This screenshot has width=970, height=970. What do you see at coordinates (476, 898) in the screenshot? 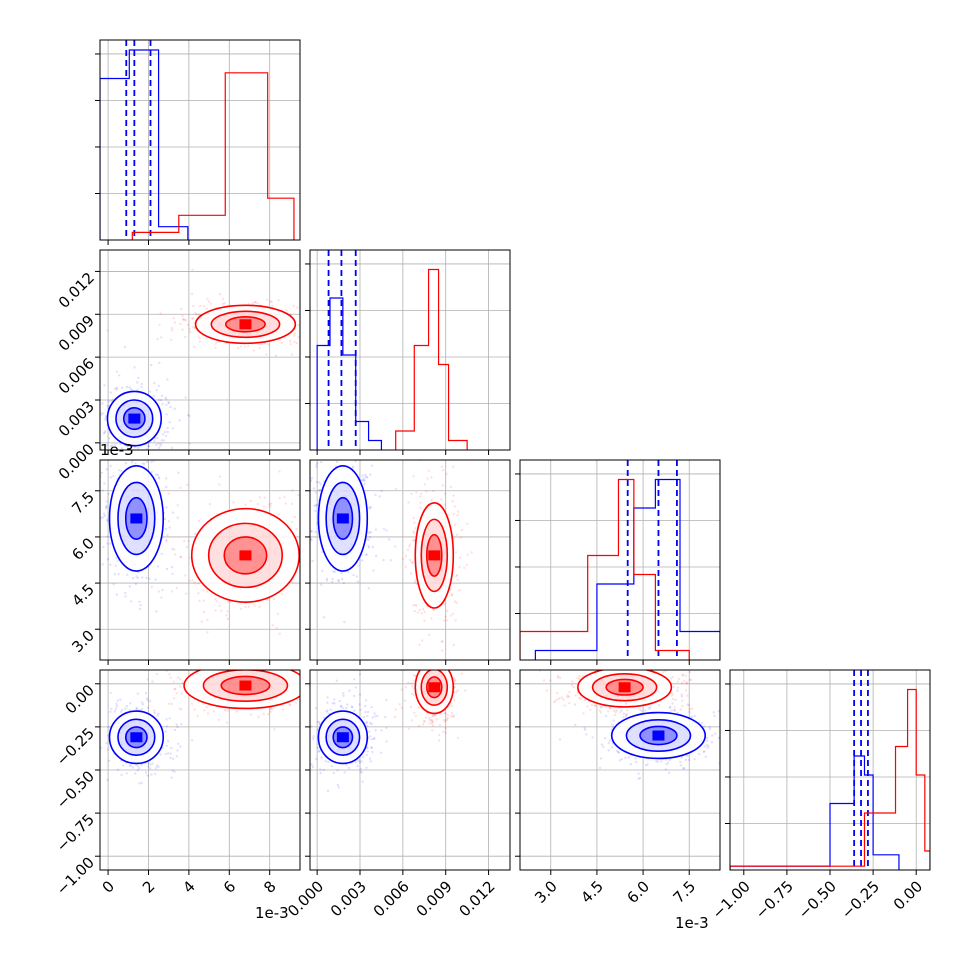
I see `x-tick-label: 0.012` at bounding box center [476, 898].